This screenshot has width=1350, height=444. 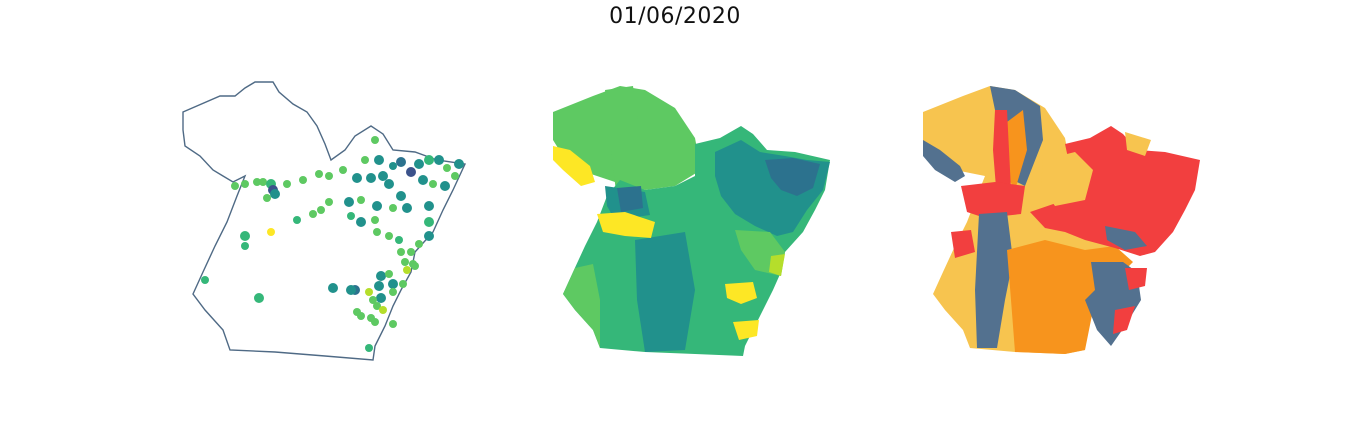 I want to click on points-map, so click(x=324, y=221).